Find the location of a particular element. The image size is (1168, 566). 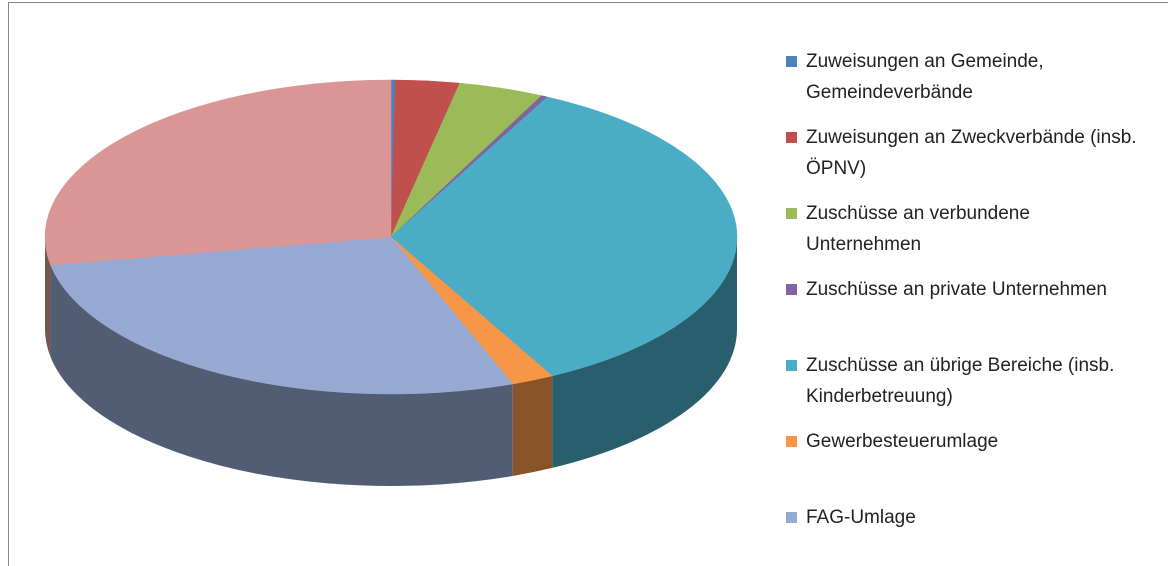

legend-item: Gewerbesteuerumlage is located at coordinates (966, 441).